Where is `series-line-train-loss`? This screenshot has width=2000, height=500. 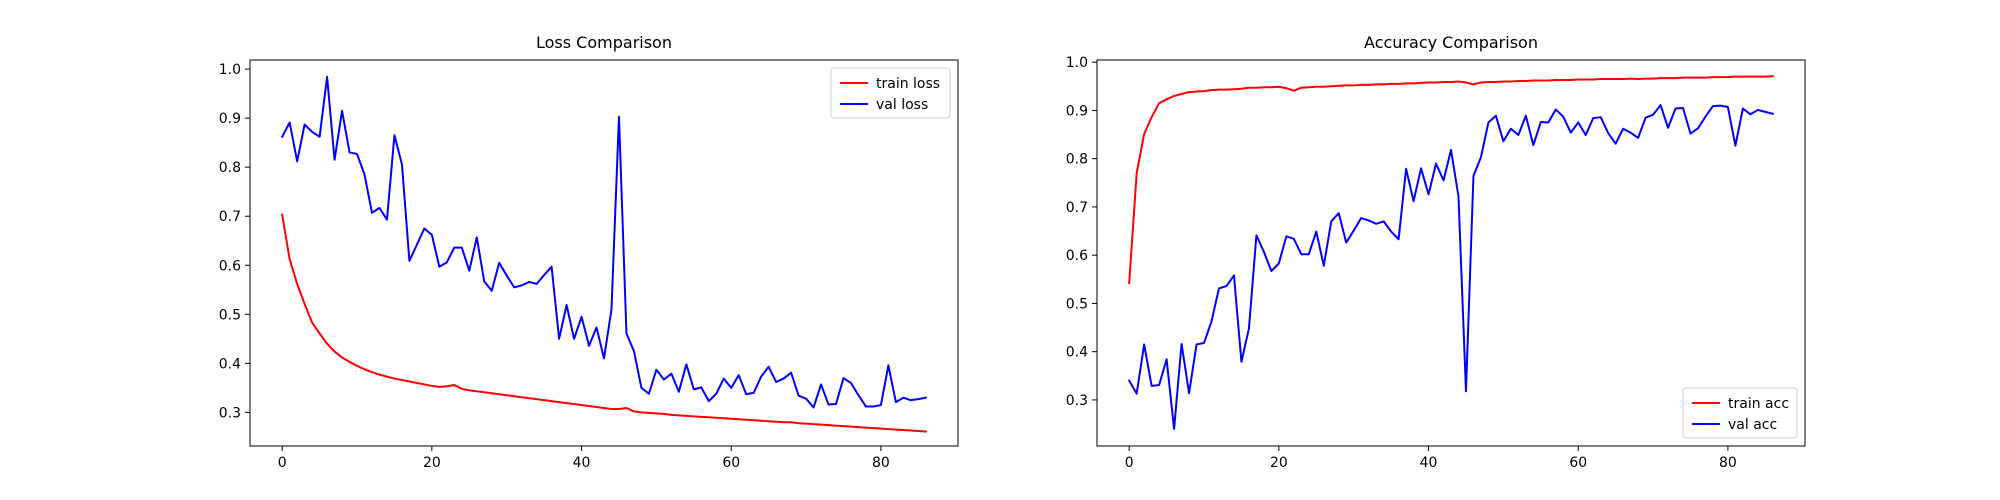 series-line-train-loss is located at coordinates (604, 323).